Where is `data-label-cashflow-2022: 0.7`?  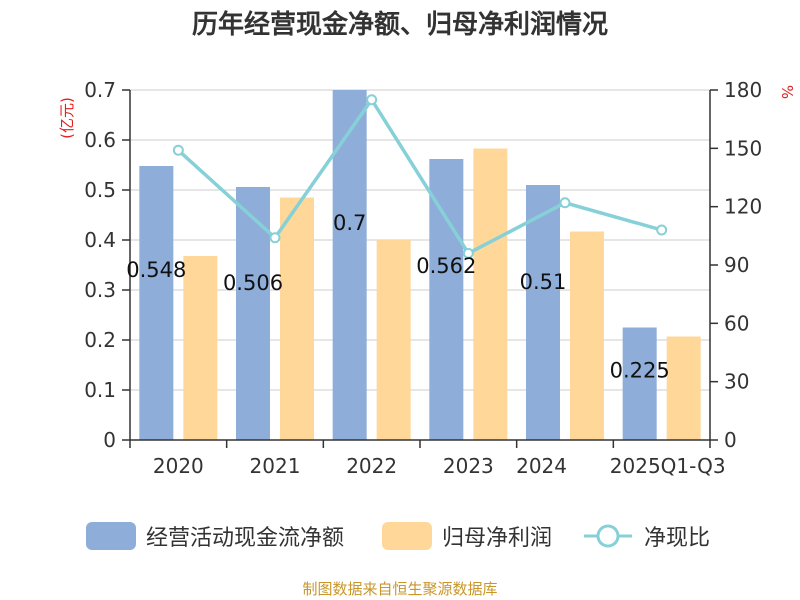 data-label-cashflow-2022: 0.7 is located at coordinates (349, 223).